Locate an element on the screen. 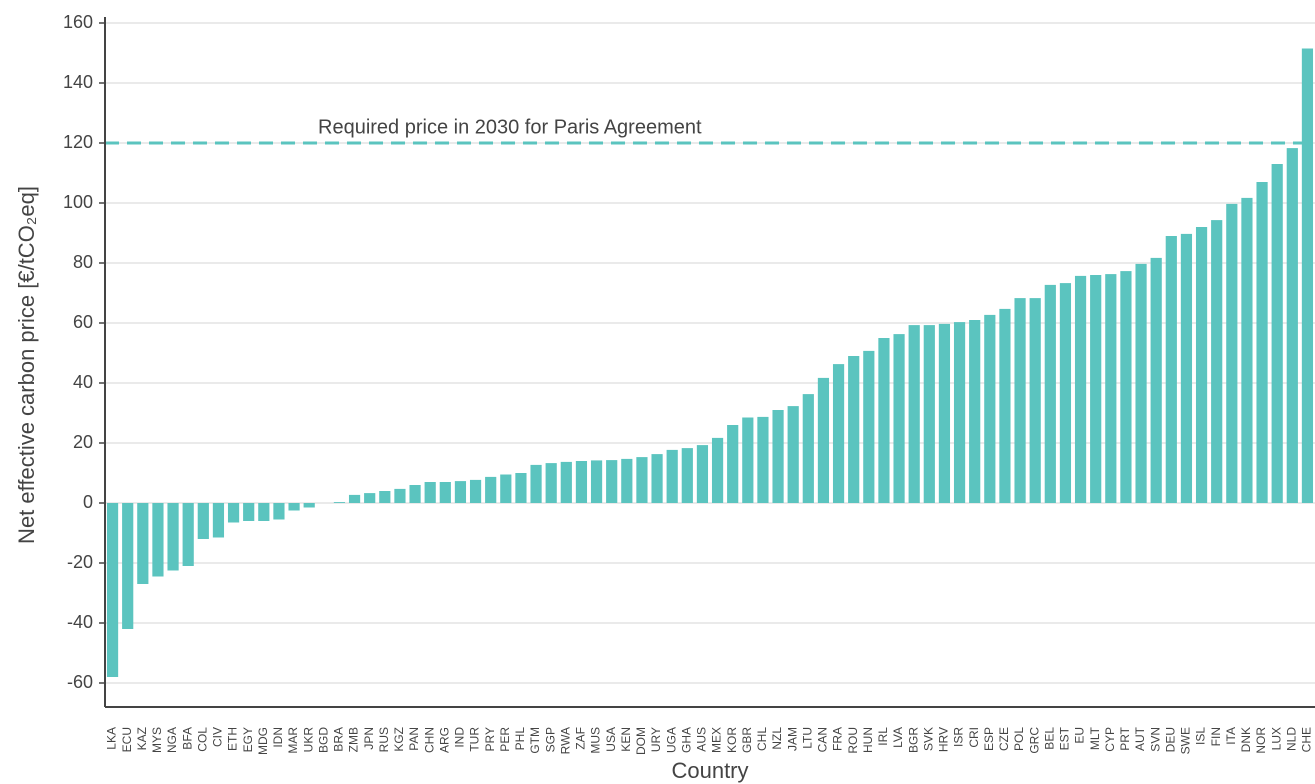 The image size is (1315, 784). x-tick-label: CHN is located at coordinates (429, 740).